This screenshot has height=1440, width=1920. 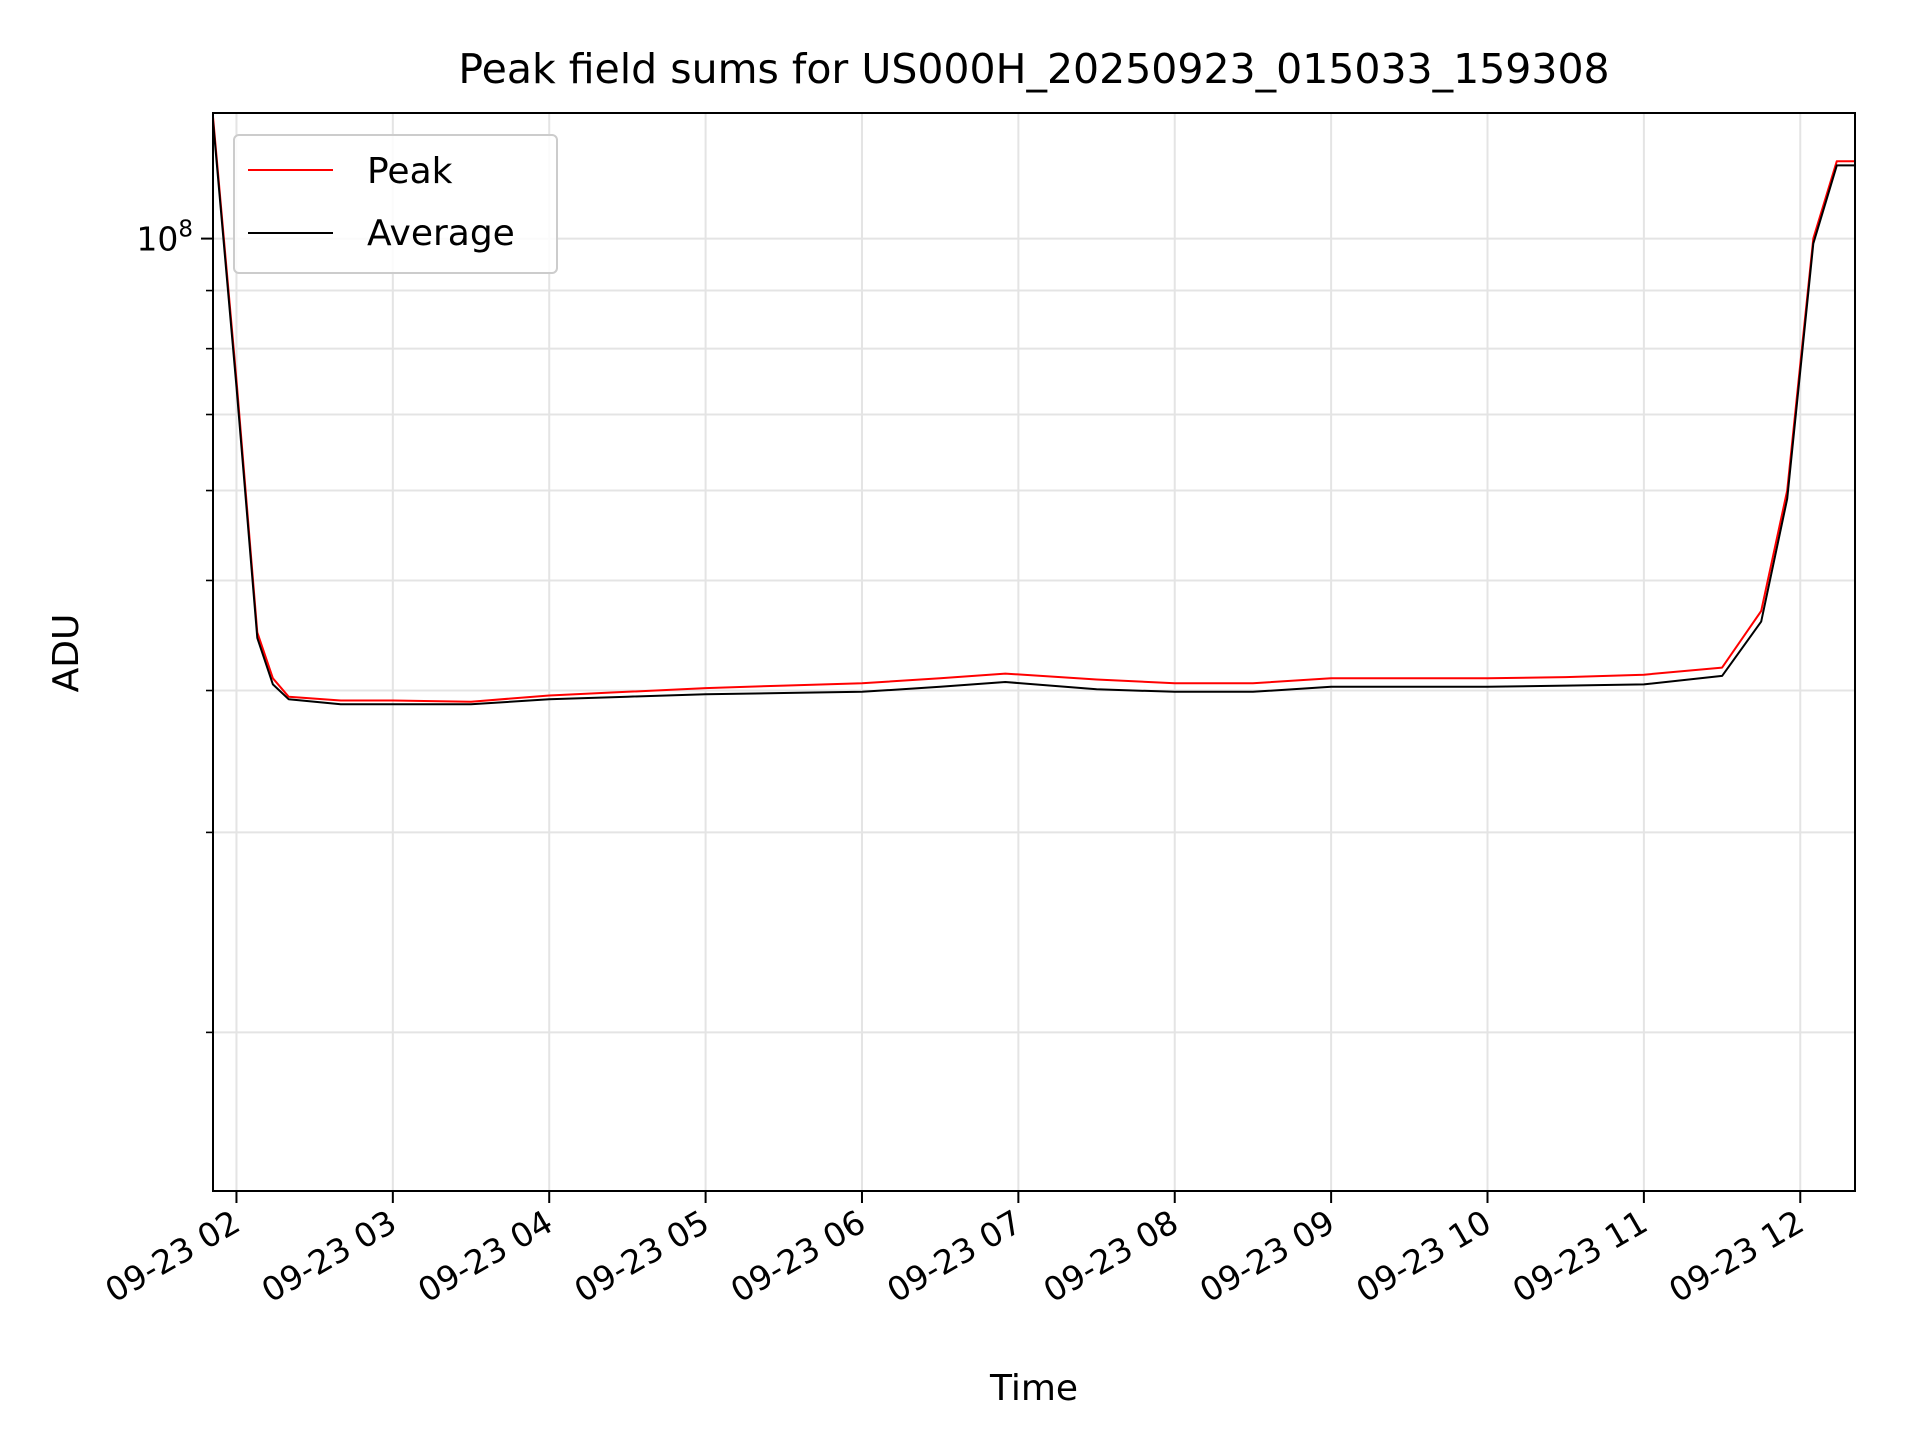 I want to click on y-tick-exponent: 8, so click(x=185, y=230).